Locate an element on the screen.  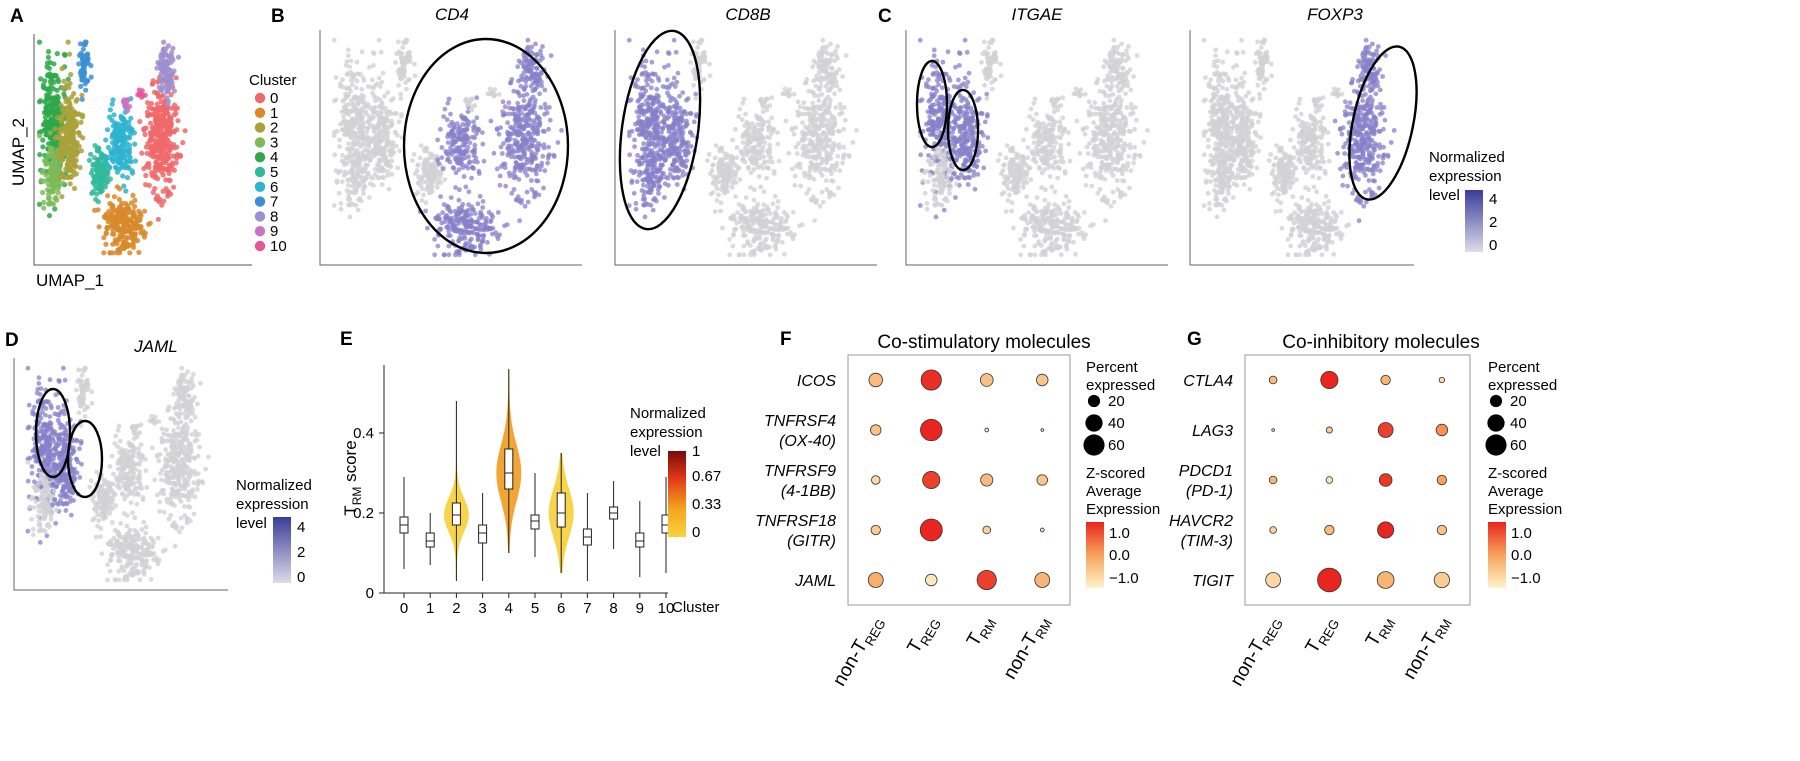
feature-plot-cd4 is located at coordinates (450, 148).